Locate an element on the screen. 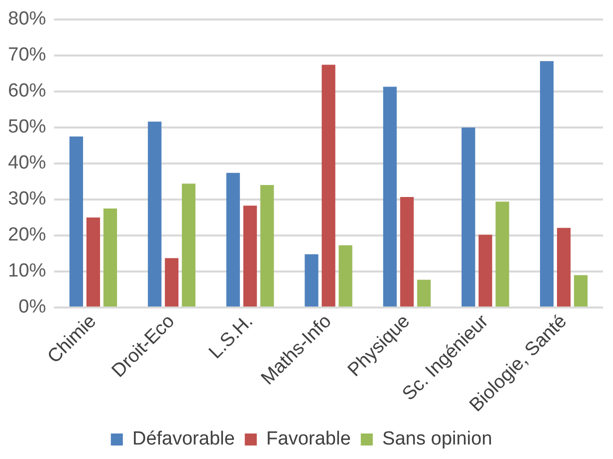 The height and width of the screenshot is (459, 613). y-tick-label: 30% is located at coordinates (27, 199).